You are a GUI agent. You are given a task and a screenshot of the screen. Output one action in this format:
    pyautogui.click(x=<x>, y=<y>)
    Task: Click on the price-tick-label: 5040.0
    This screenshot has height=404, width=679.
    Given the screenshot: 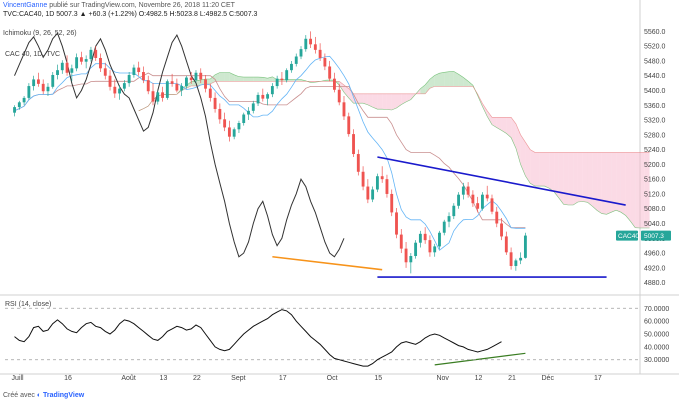 What is the action you would take?
    pyautogui.click(x=655, y=224)
    